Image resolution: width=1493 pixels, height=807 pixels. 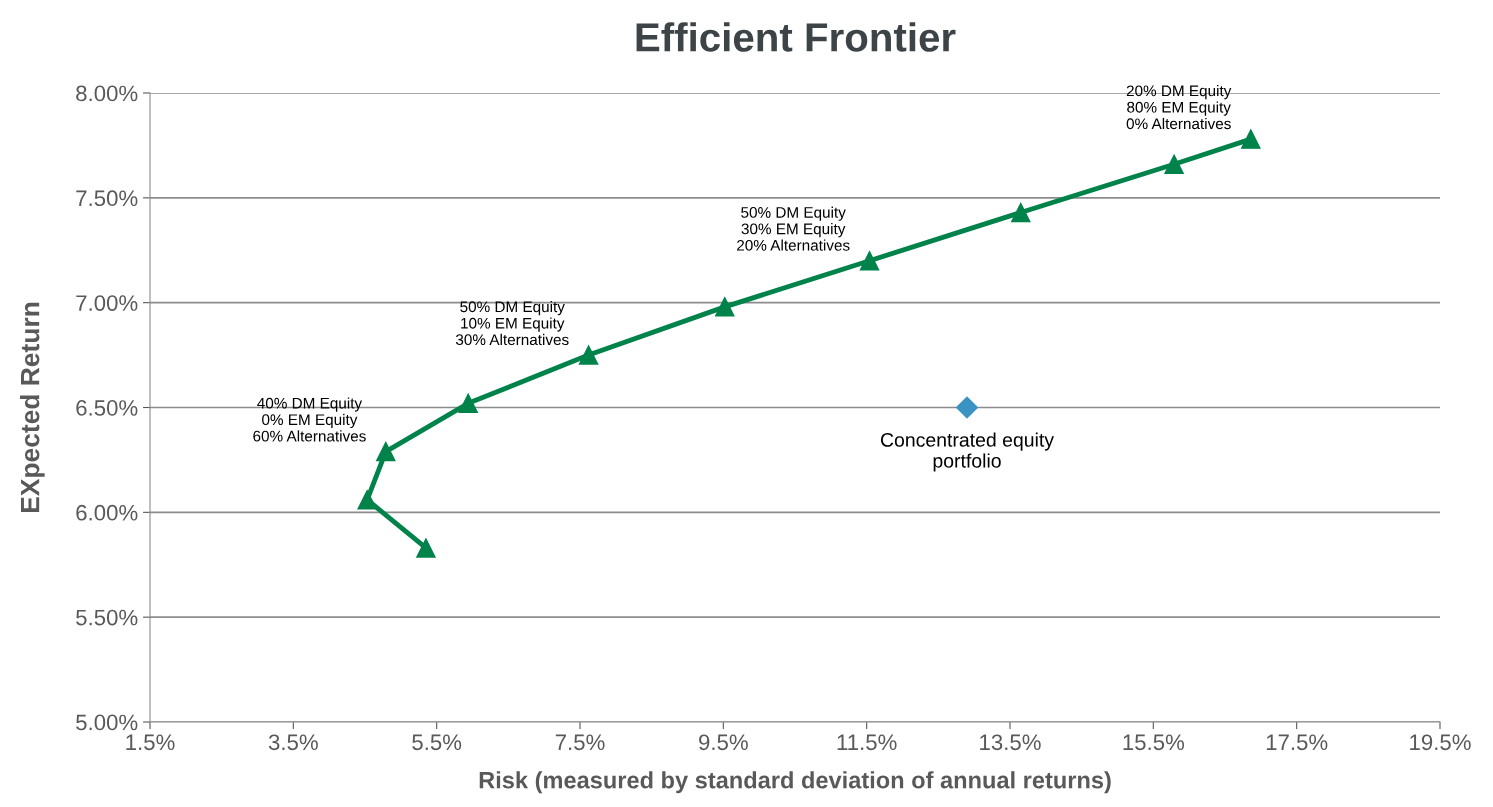 I want to click on y-tick-label: 7.00%, so click(x=107, y=303).